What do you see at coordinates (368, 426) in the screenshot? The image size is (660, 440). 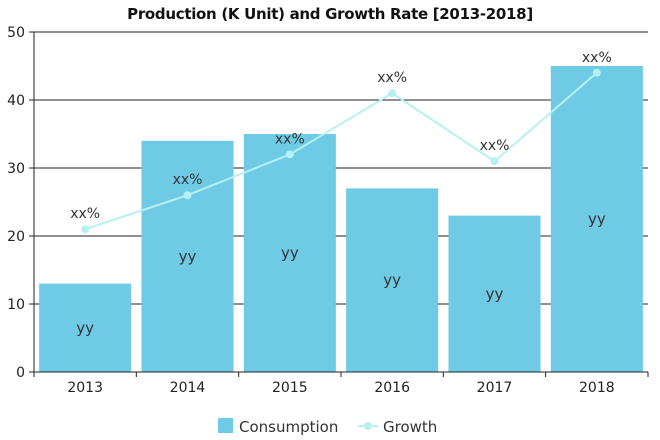 I see `legend-swatch-growth-marker` at bounding box center [368, 426].